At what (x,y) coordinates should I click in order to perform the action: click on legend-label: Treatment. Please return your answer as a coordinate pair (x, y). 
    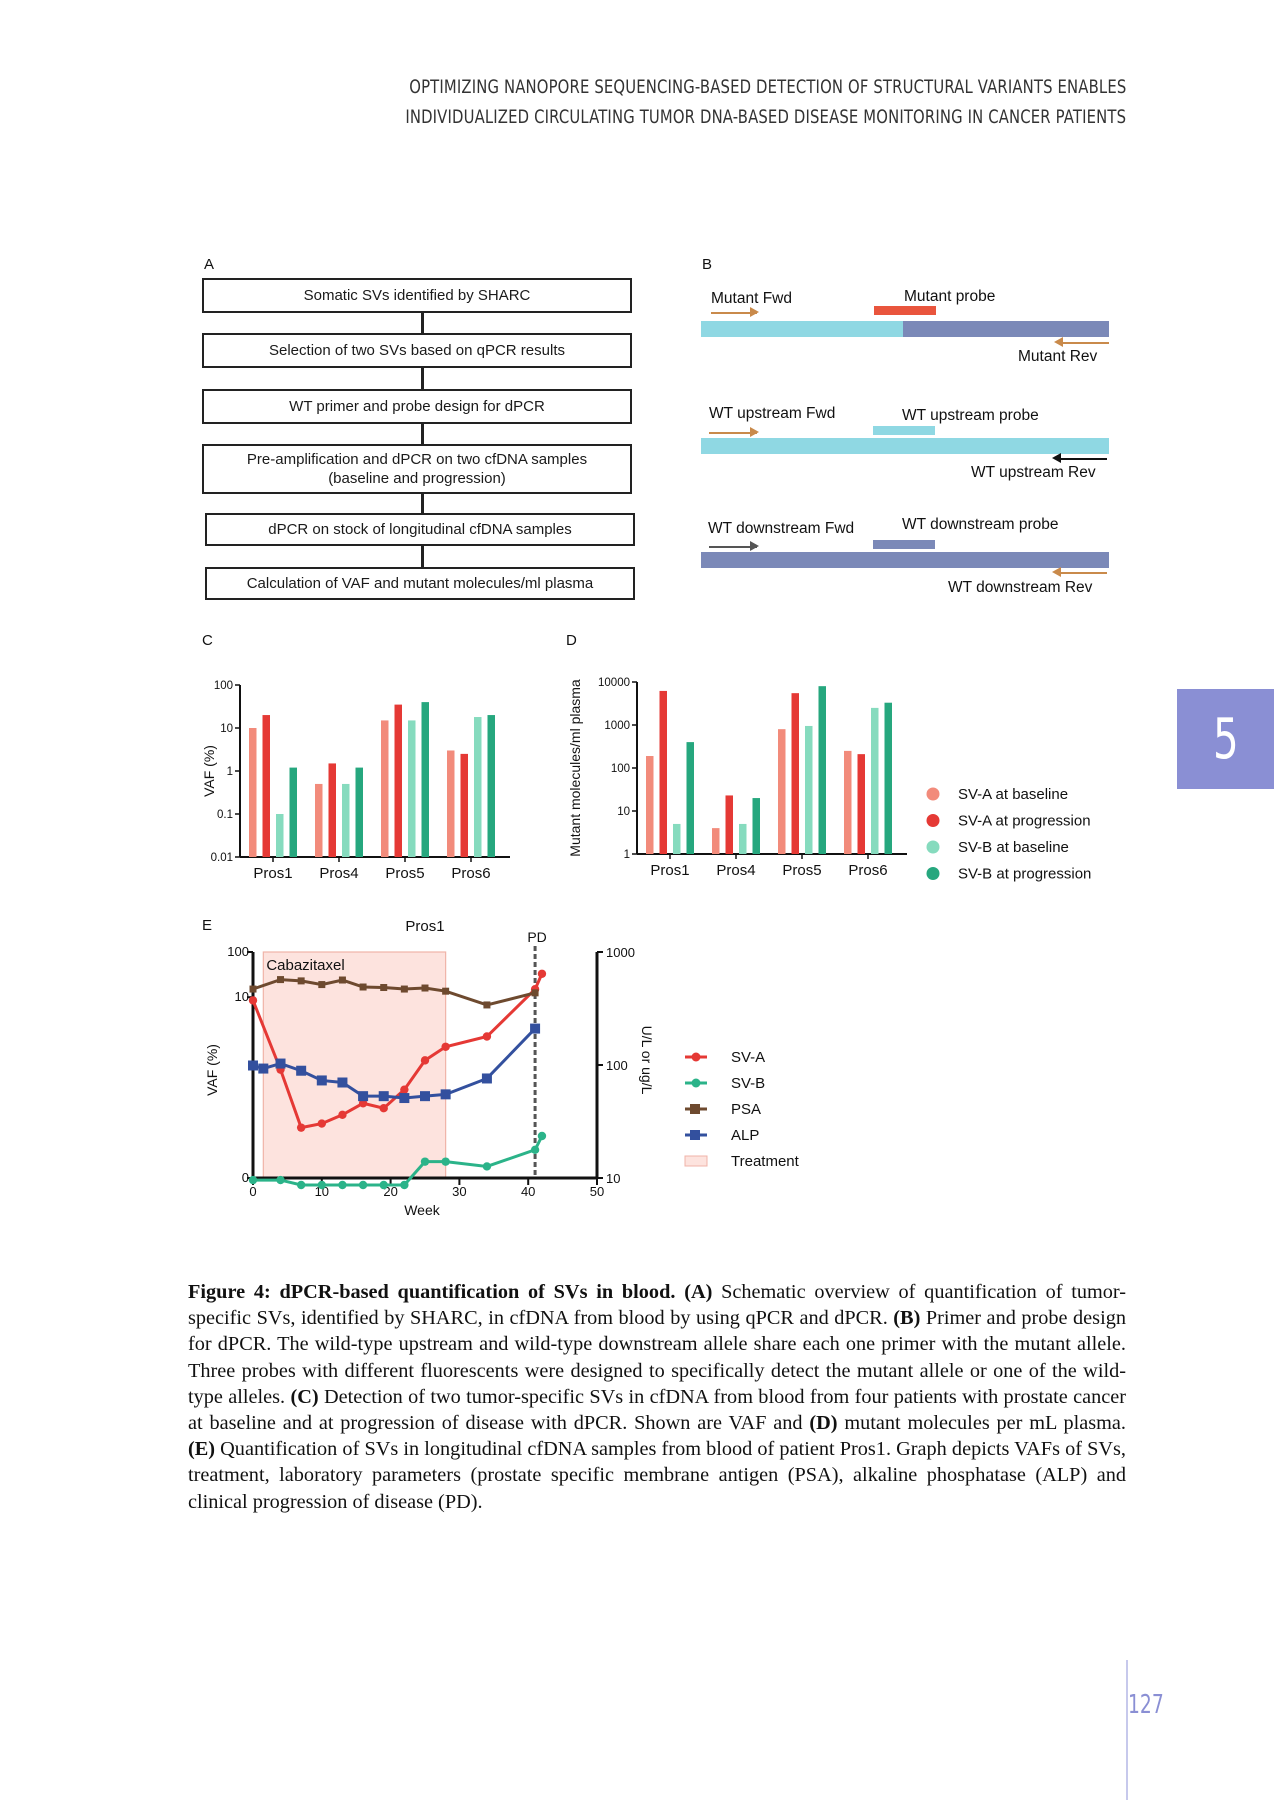
    Looking at the image, I should click on (765, 1161).